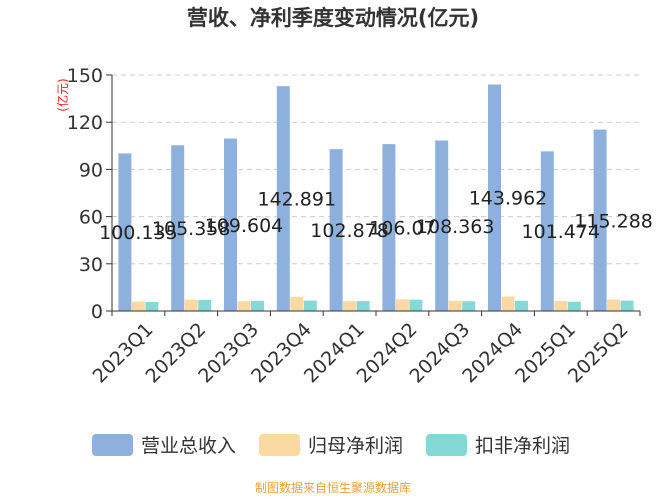 This screenshot has width=667, height=500. I want to click on revenue-value-label: 142.891, so click(297, 200).